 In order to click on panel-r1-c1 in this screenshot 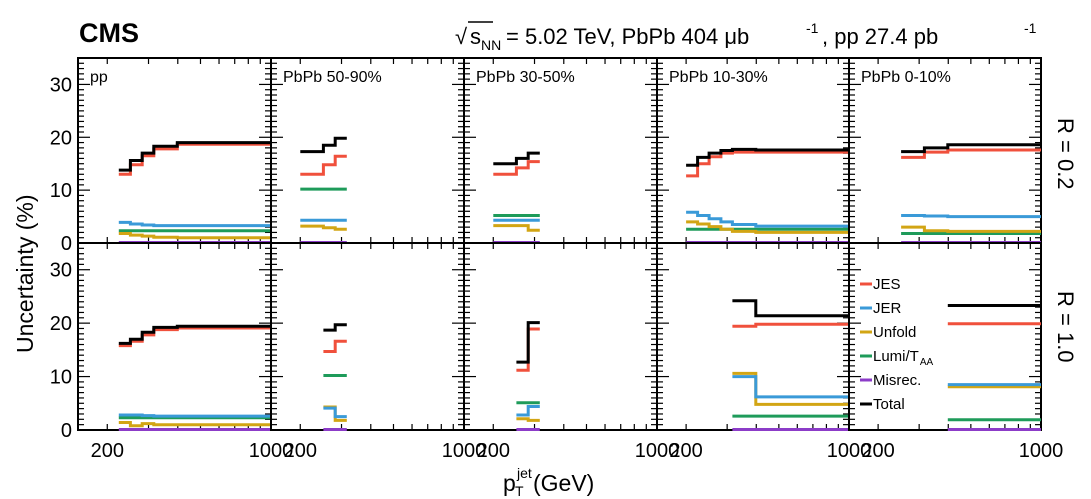, I will do `click(367, 336)`.